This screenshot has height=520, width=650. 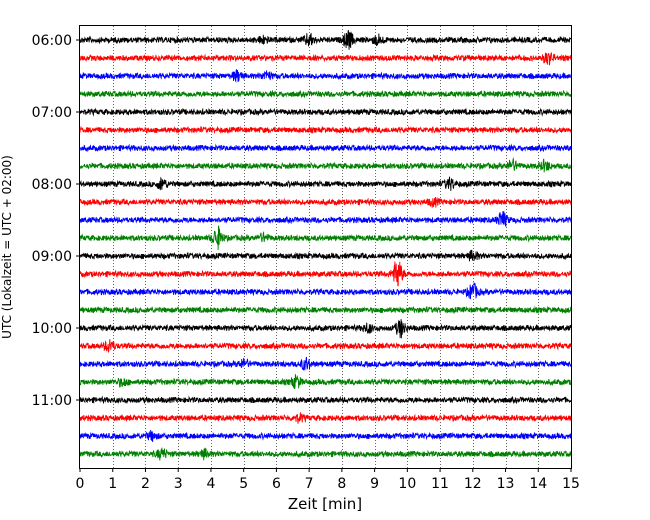 I want to click on x-tick-label-4: 4, so click(x=210, y=484).